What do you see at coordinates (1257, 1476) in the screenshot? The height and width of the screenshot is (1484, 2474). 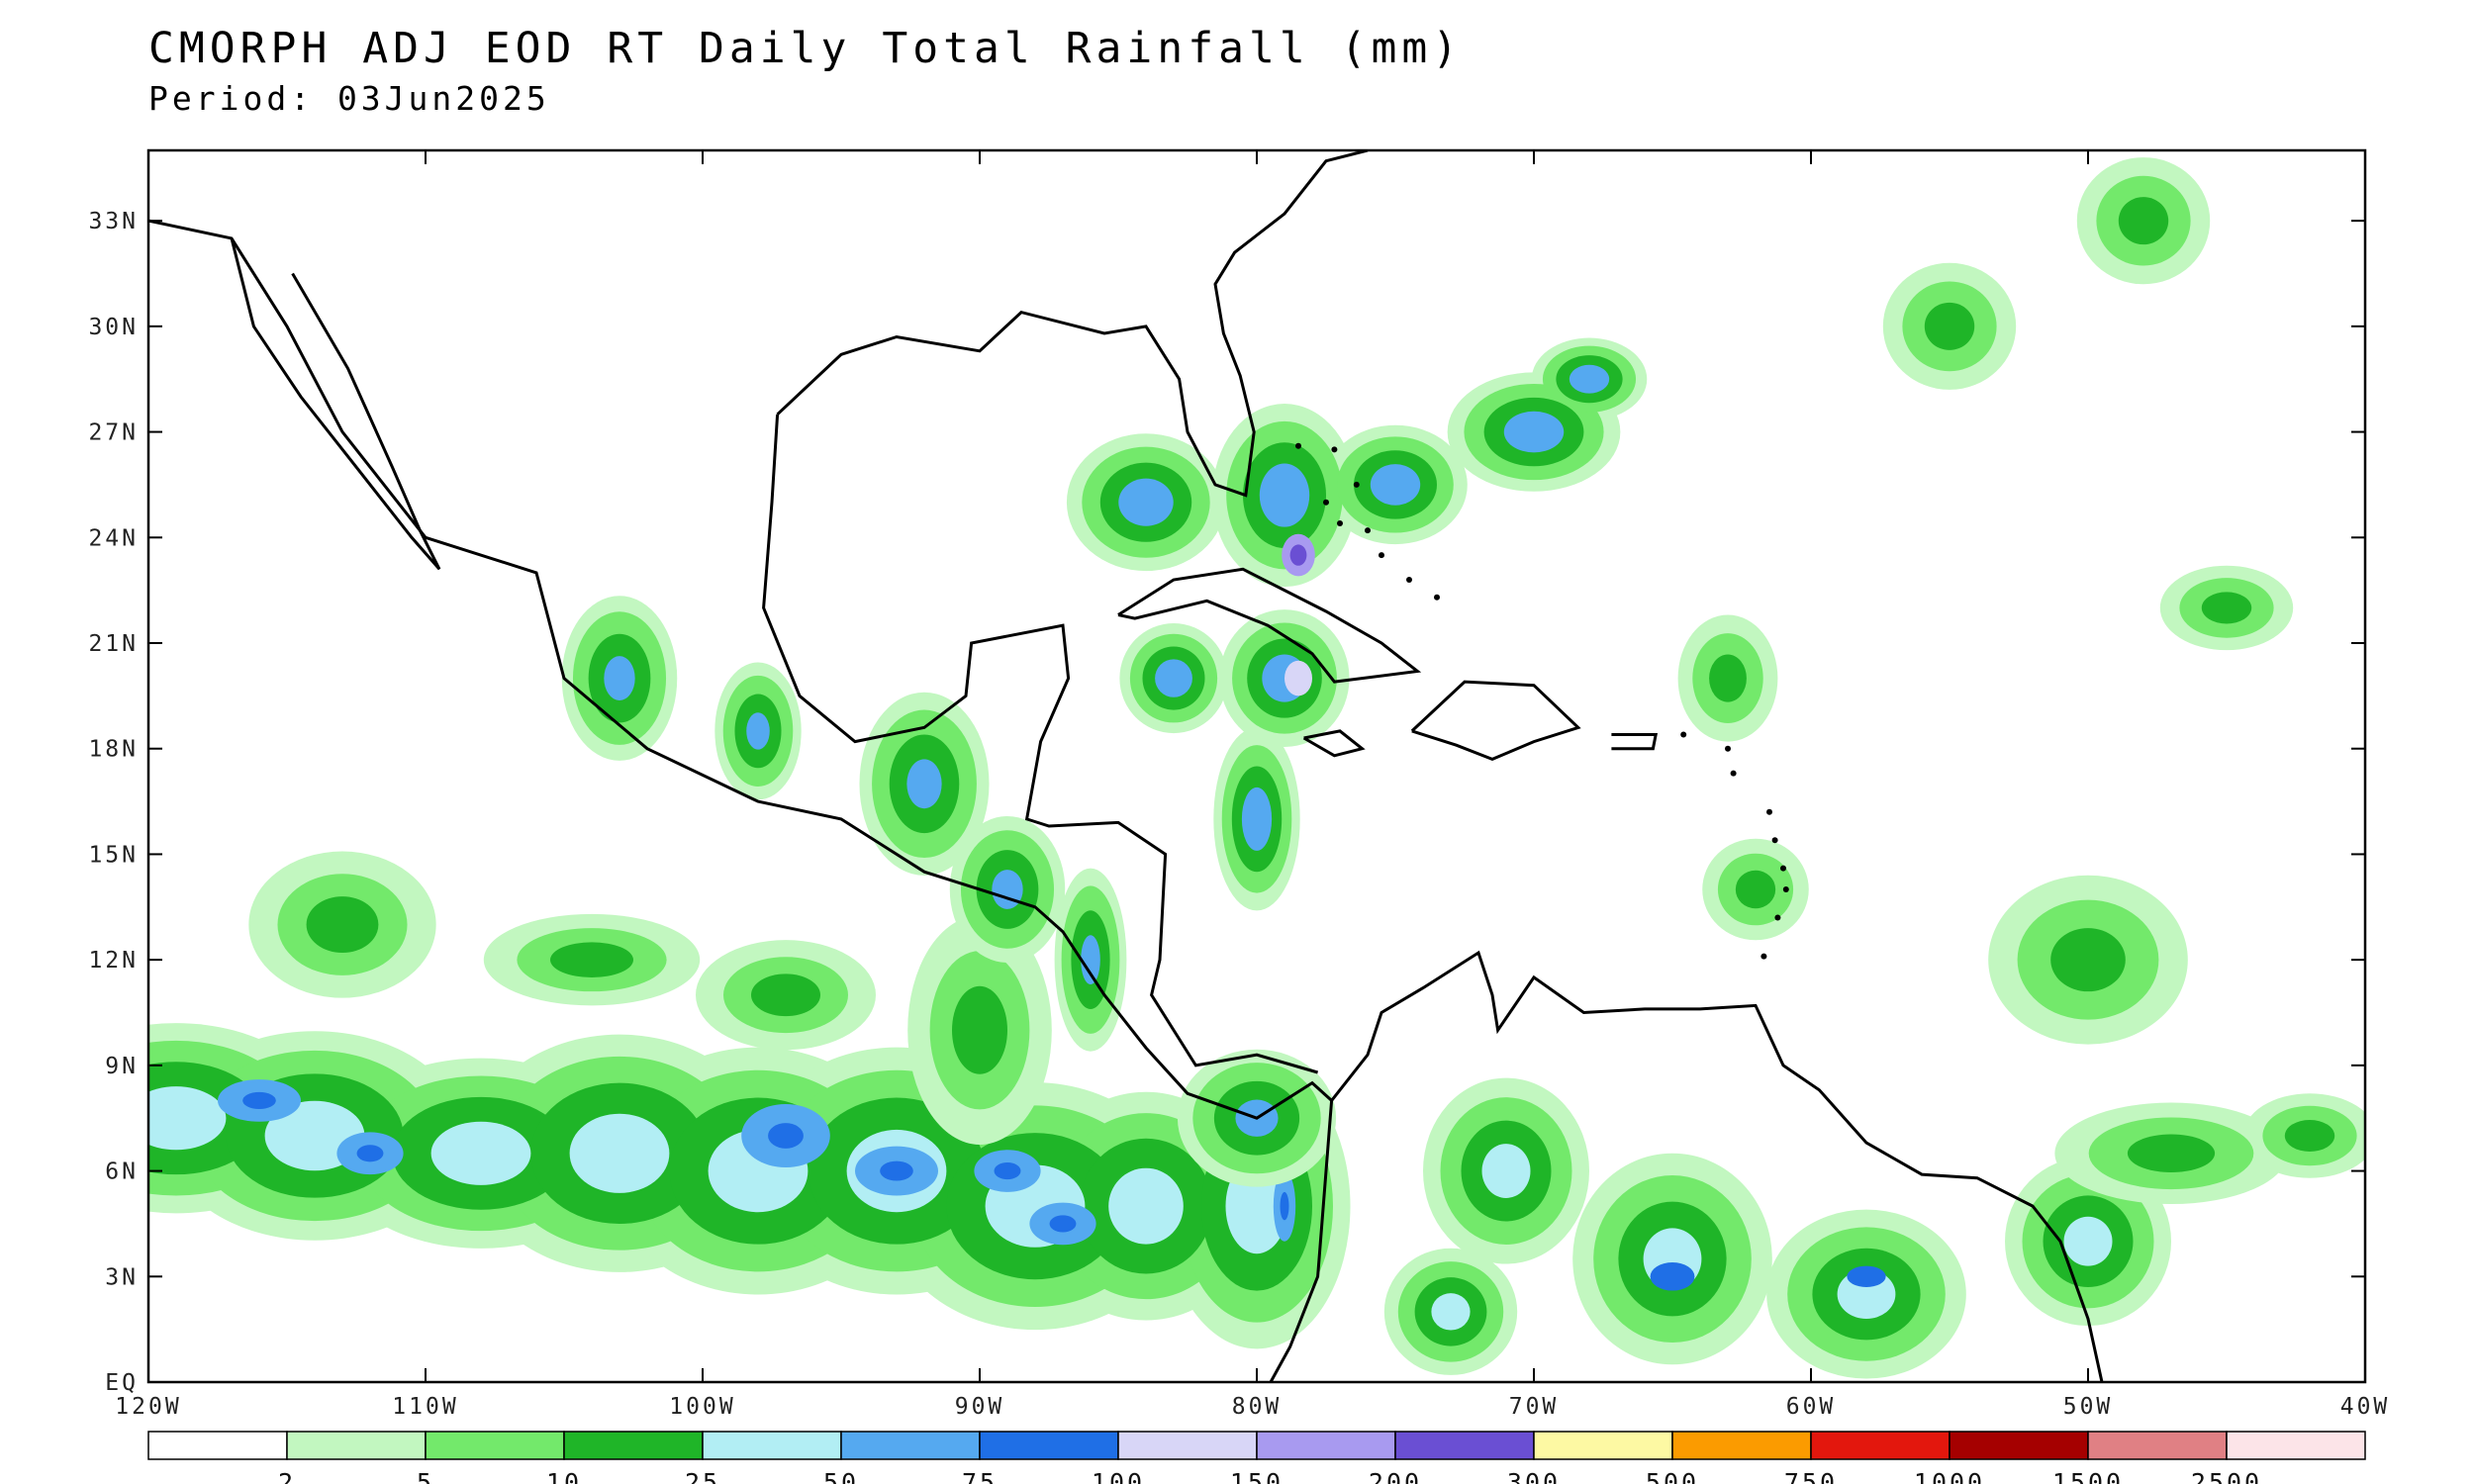 I see `colorbar-label: 150` at bounding box center [1257, 1476].